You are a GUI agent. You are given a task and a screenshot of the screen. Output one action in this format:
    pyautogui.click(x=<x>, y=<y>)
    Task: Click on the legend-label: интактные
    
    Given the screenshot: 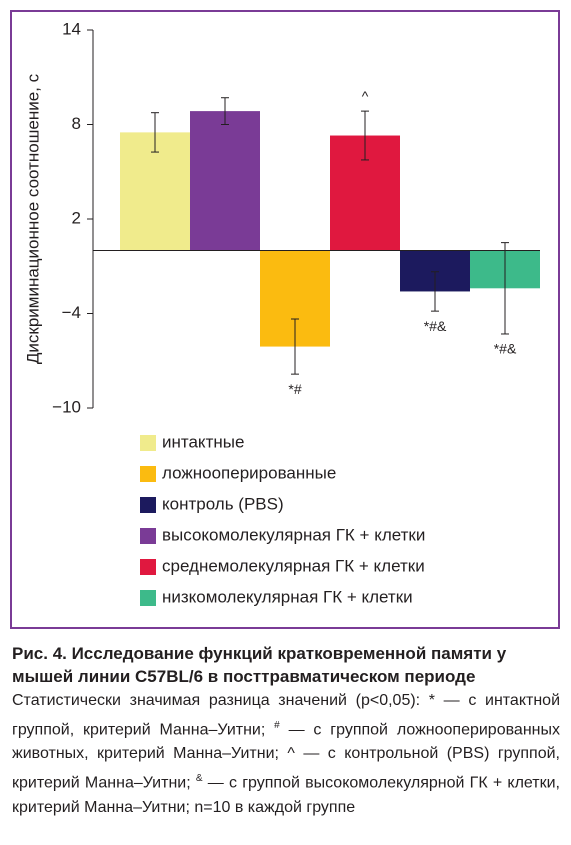 What is the action you would take?
    pyautogui.click(x=203, y=441)
    